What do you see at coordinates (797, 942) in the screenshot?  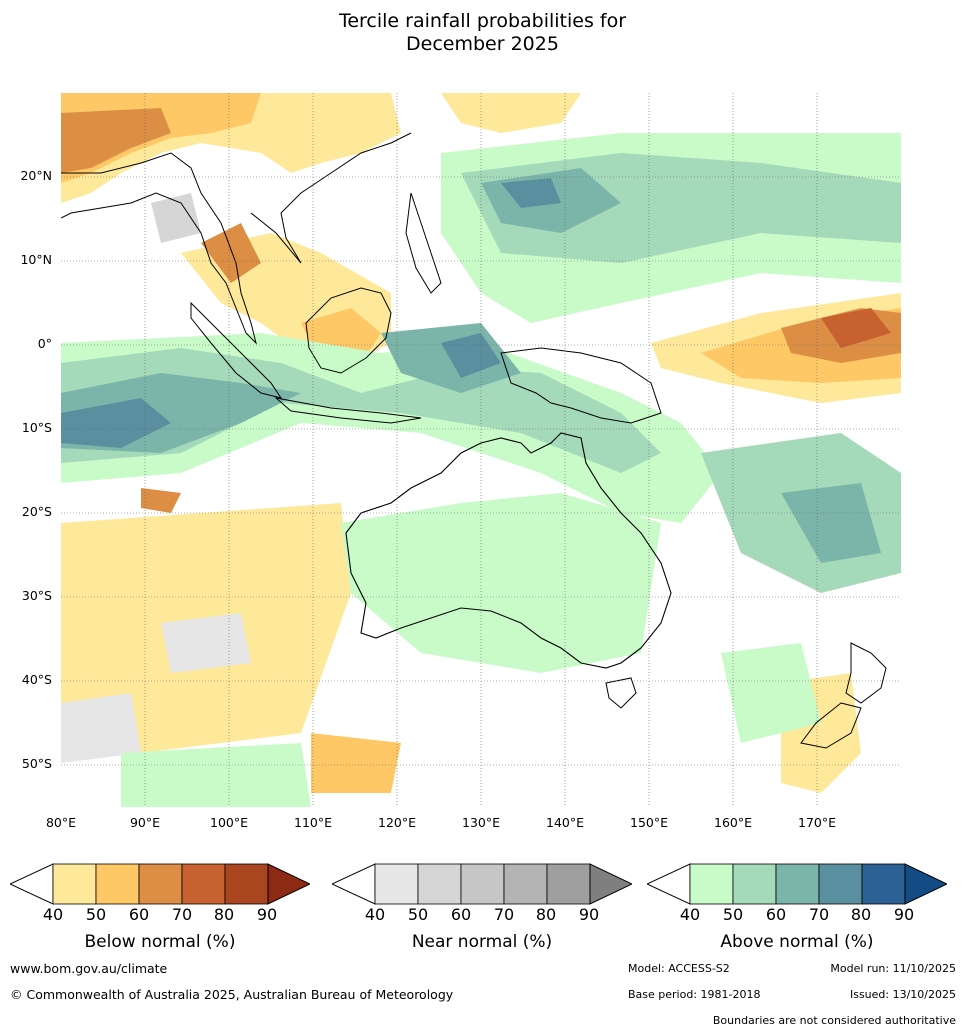 I see `colorbar-label-above: Above normal (%)` at bounding box center [797, 942].